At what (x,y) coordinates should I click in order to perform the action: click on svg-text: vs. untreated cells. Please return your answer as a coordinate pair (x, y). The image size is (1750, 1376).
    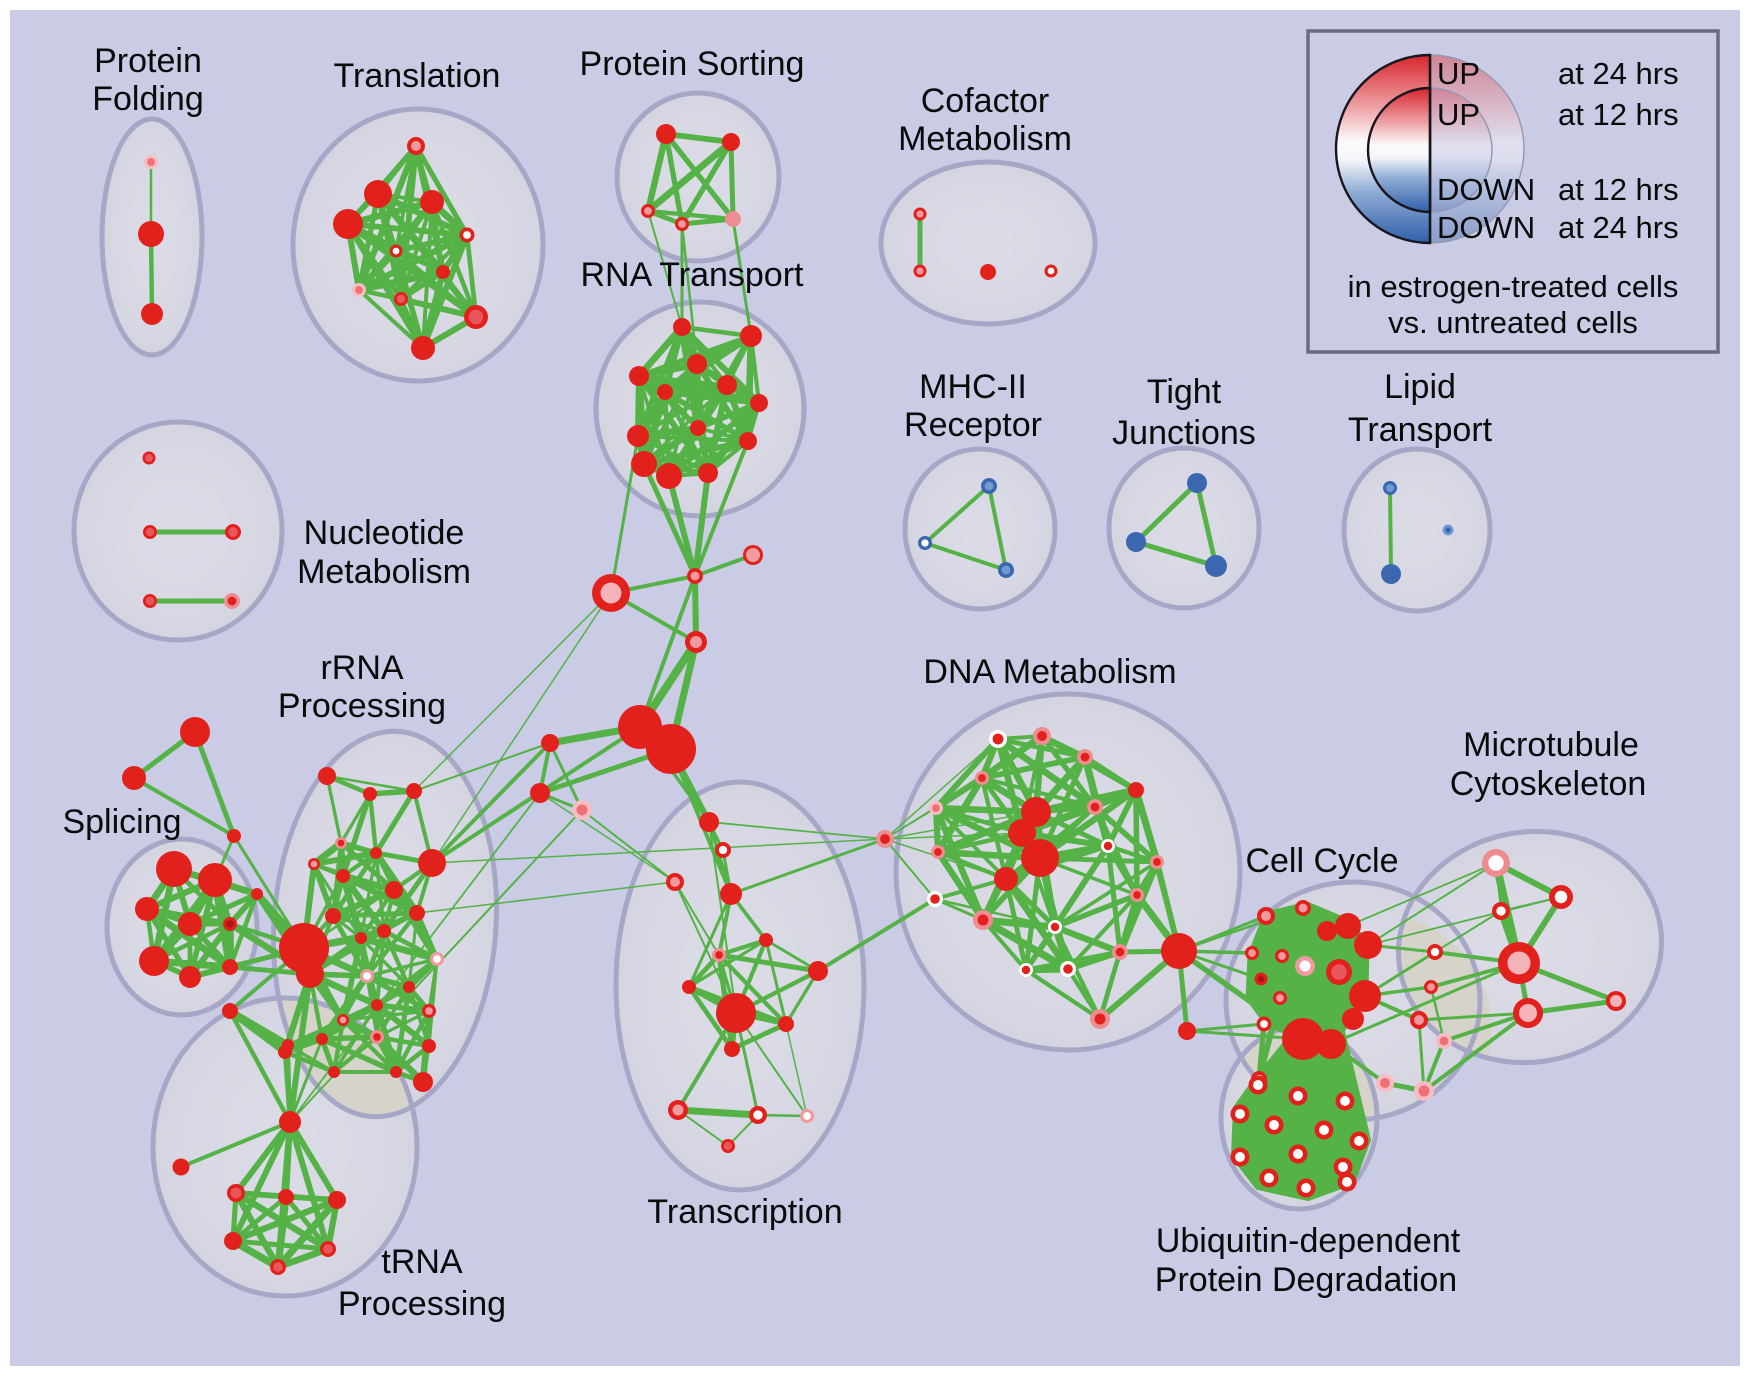
    Looking at the image, I should click on (1513, 322).